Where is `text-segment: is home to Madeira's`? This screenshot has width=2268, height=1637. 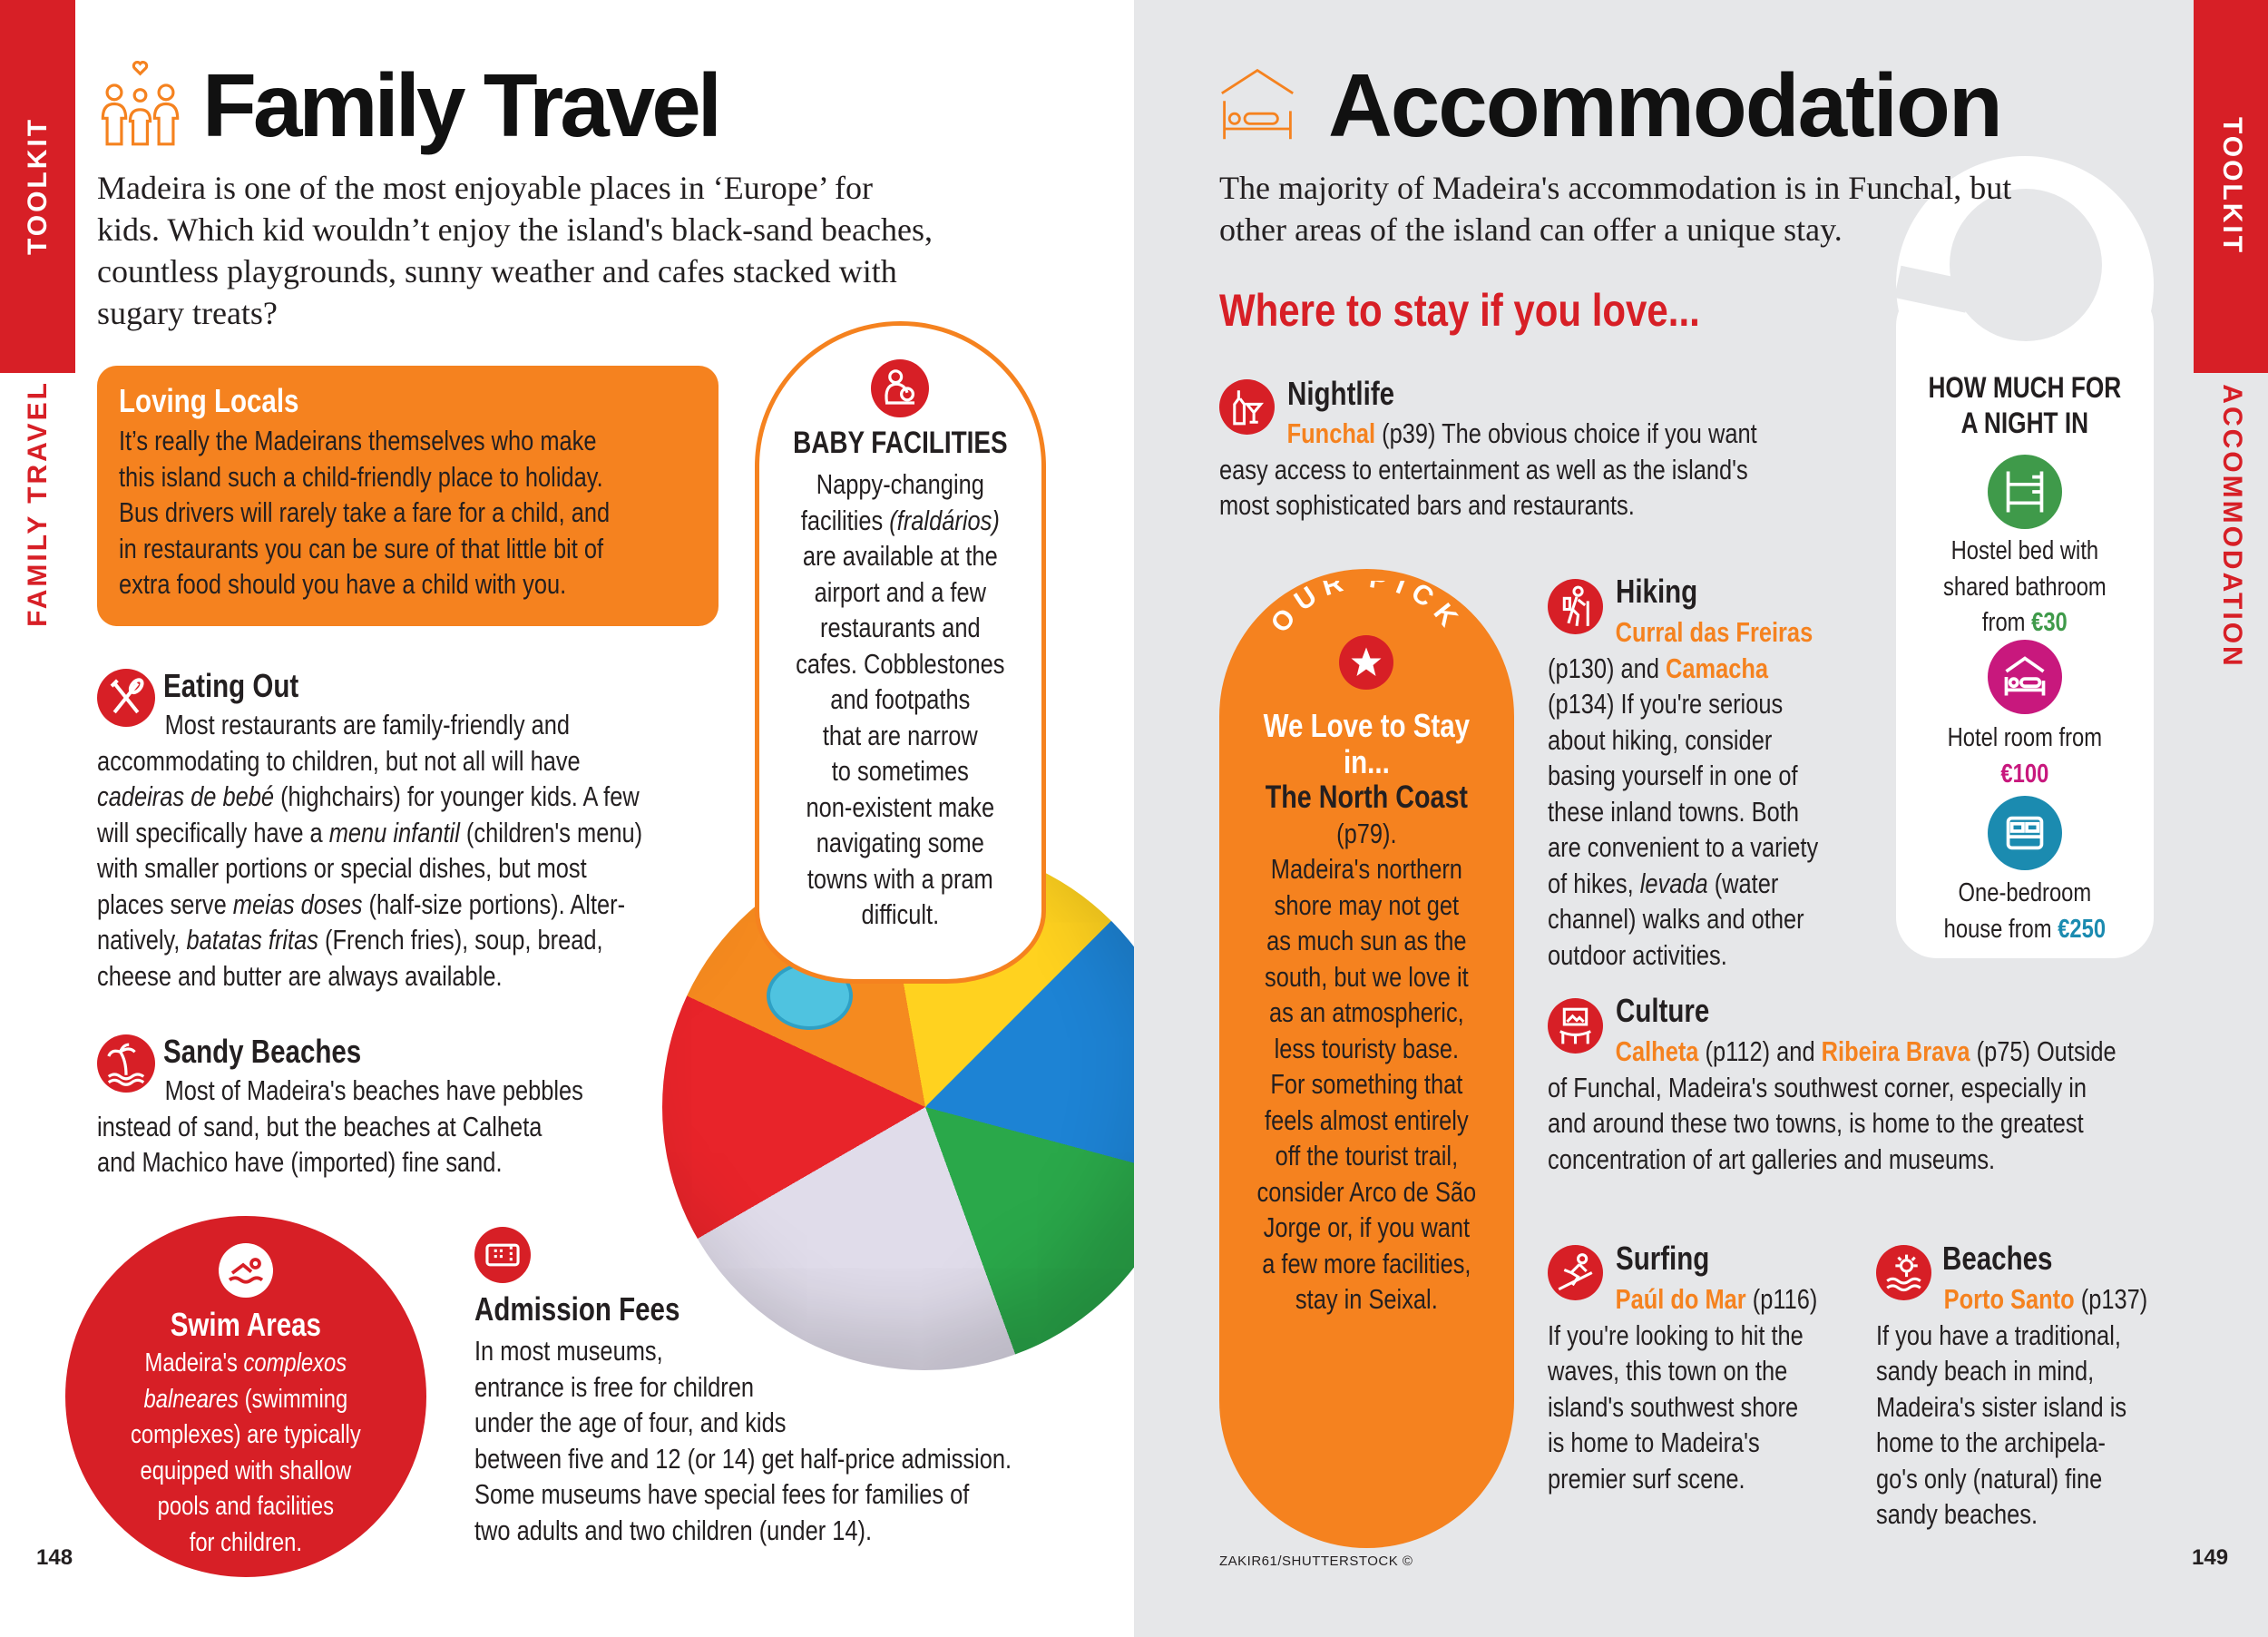
text-segment: is home to Madeira's is located at coordinates (1654, 1442).